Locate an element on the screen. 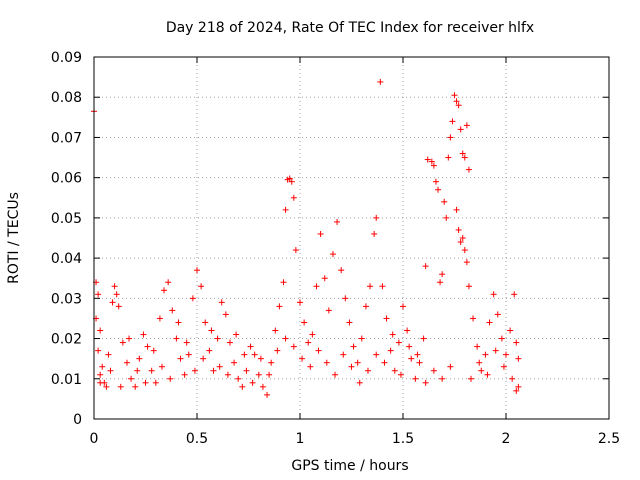 The width and height of the screenshot is (640, 480). x-axis-label: GPS time / hours is located at coordinates (349, 466).